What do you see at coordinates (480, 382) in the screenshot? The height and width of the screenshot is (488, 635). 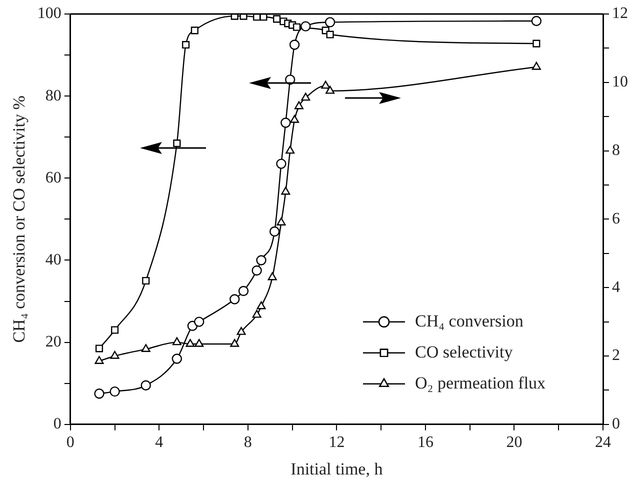 I see `legend-label: O₂ permeation flux` at bounding box center [480, 382].